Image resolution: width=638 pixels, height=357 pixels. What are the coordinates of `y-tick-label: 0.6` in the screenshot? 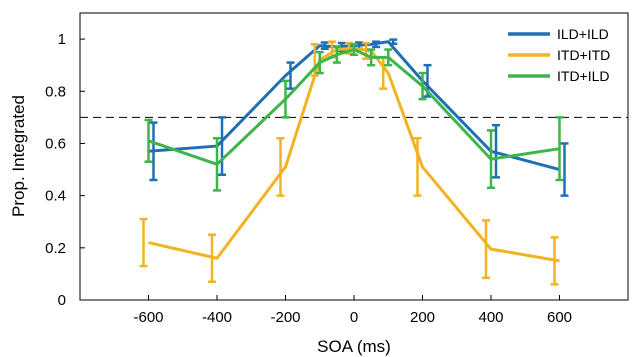 It's located at (55, 143).